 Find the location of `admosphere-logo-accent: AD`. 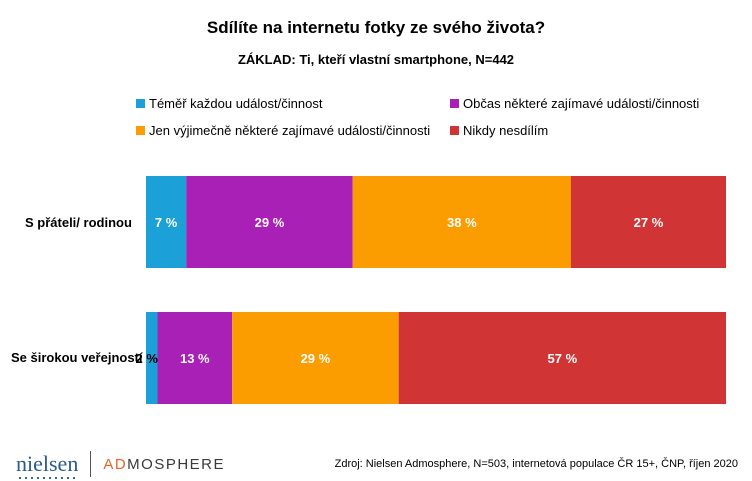

admosphere-logo-accent: AD is located at coordinates (115, 464).